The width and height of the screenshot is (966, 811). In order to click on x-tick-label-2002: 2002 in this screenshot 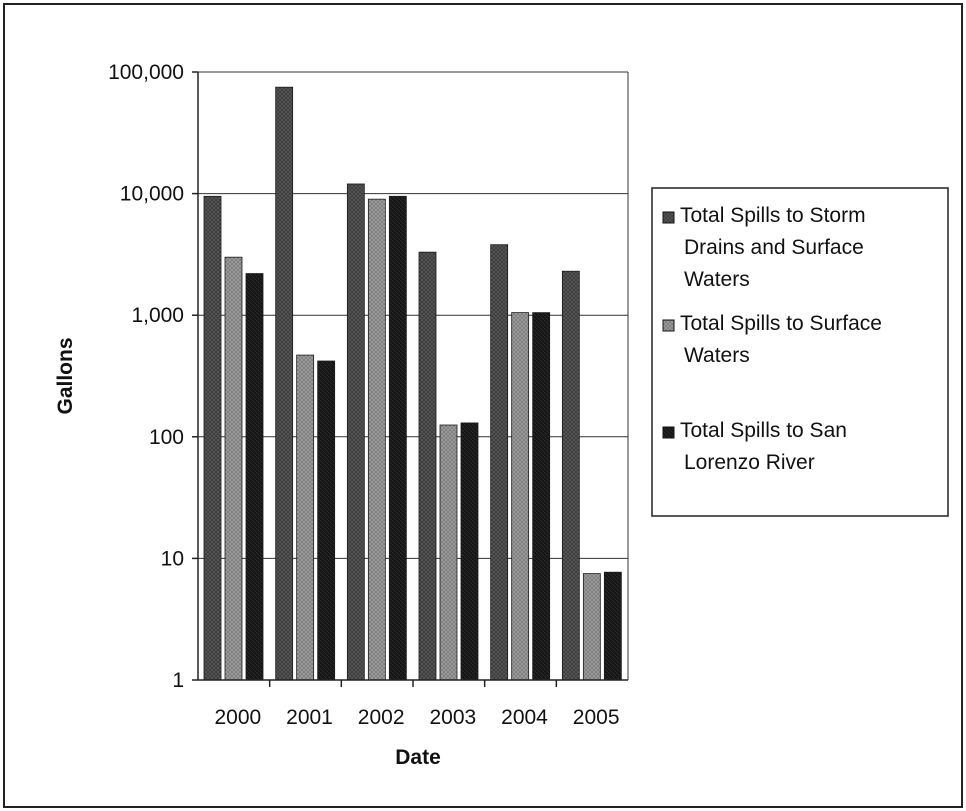, I will do `click(381, 717)`.